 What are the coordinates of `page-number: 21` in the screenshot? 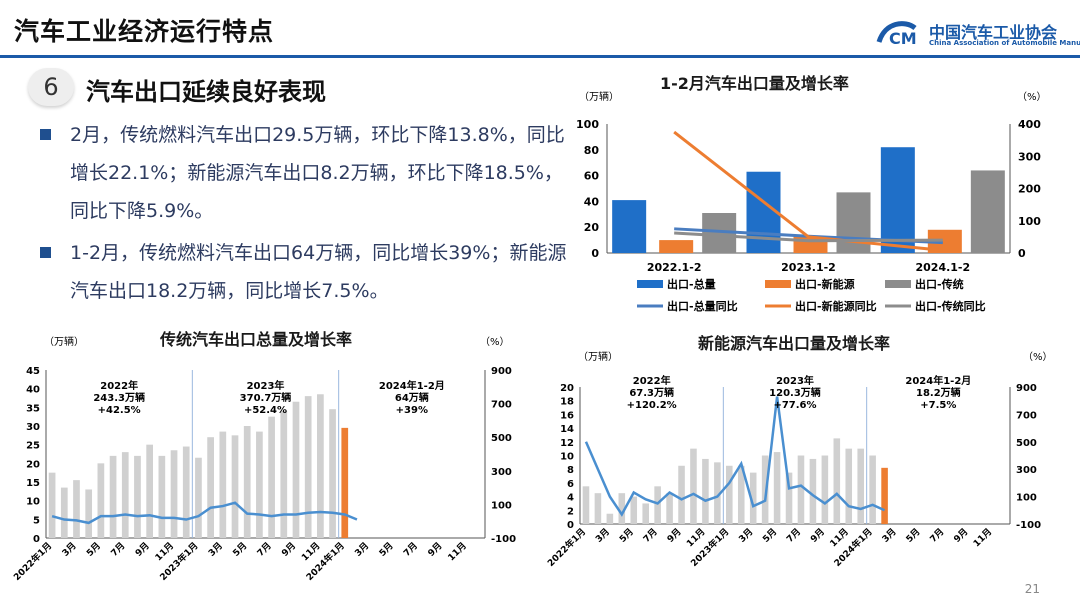 It's located at (1032, 589).